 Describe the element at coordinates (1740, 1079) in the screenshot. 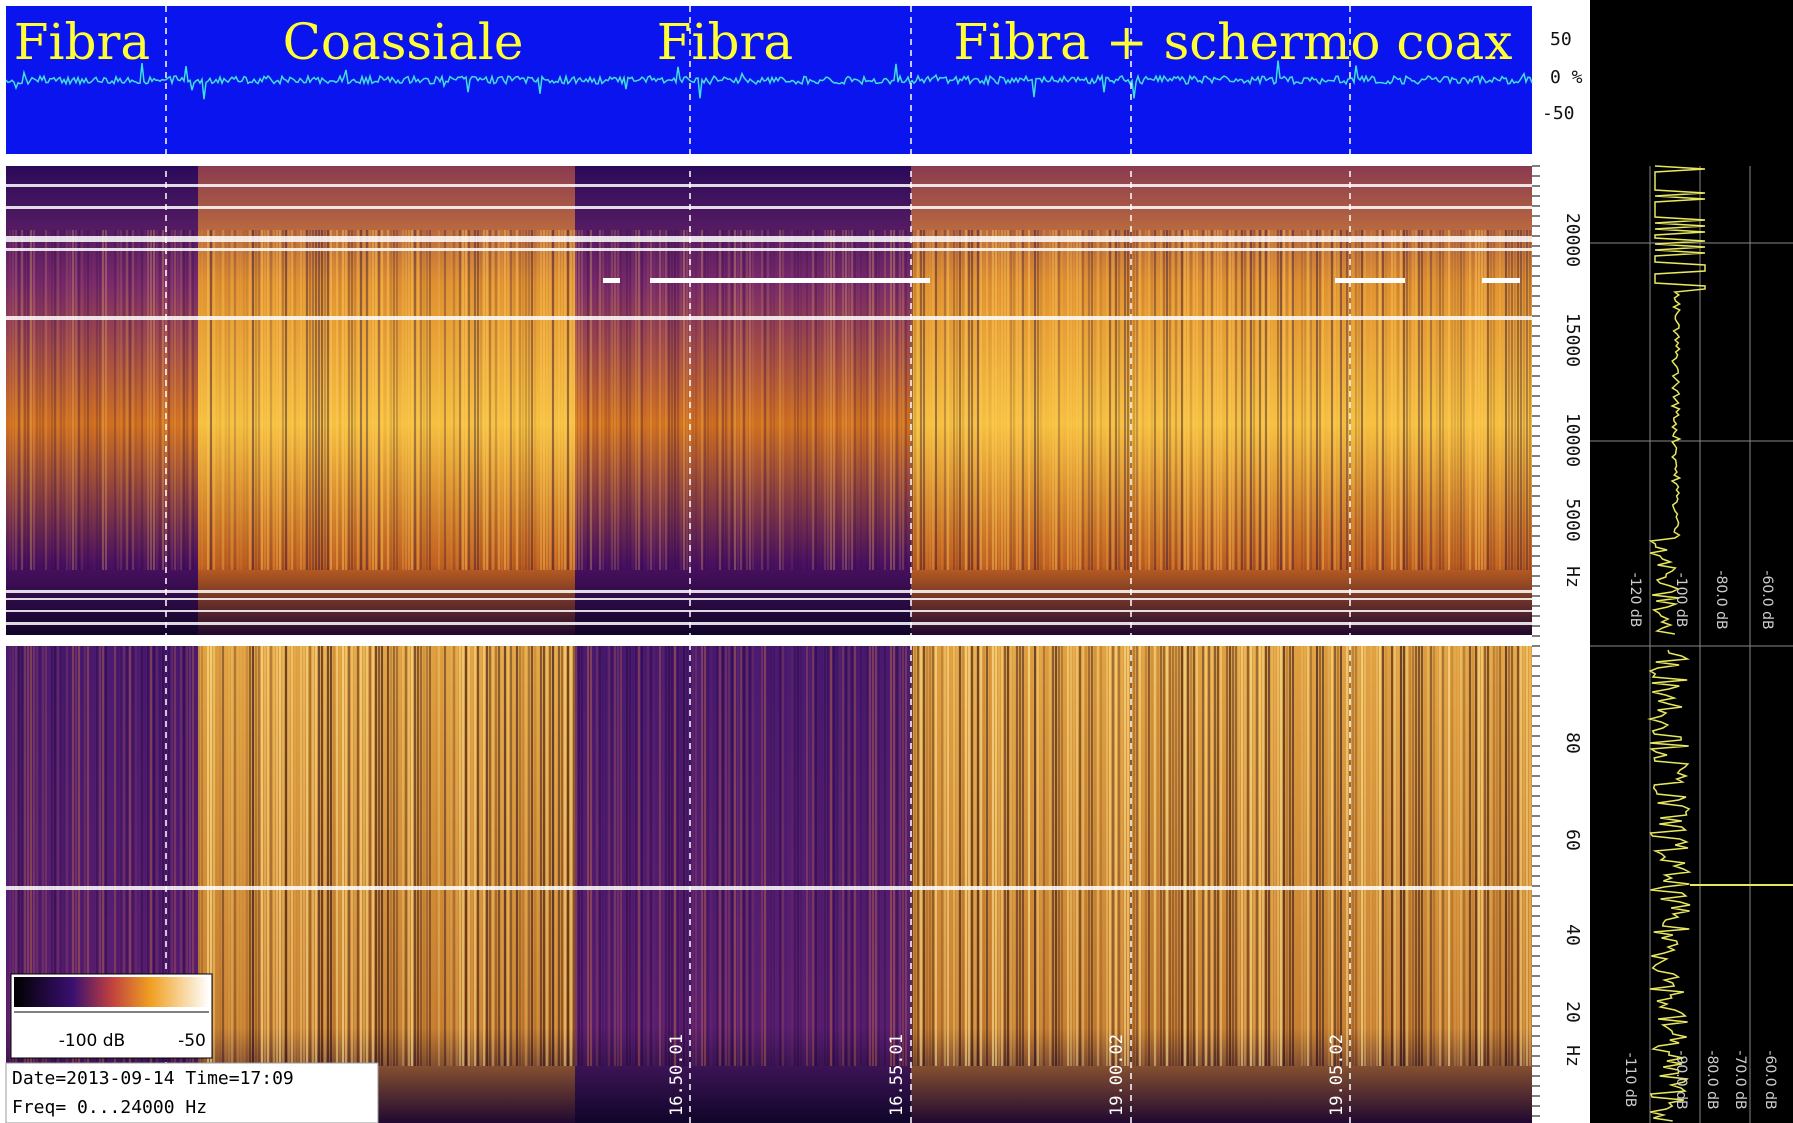

I see `level-axis-label: -70.0 dB` at that location.